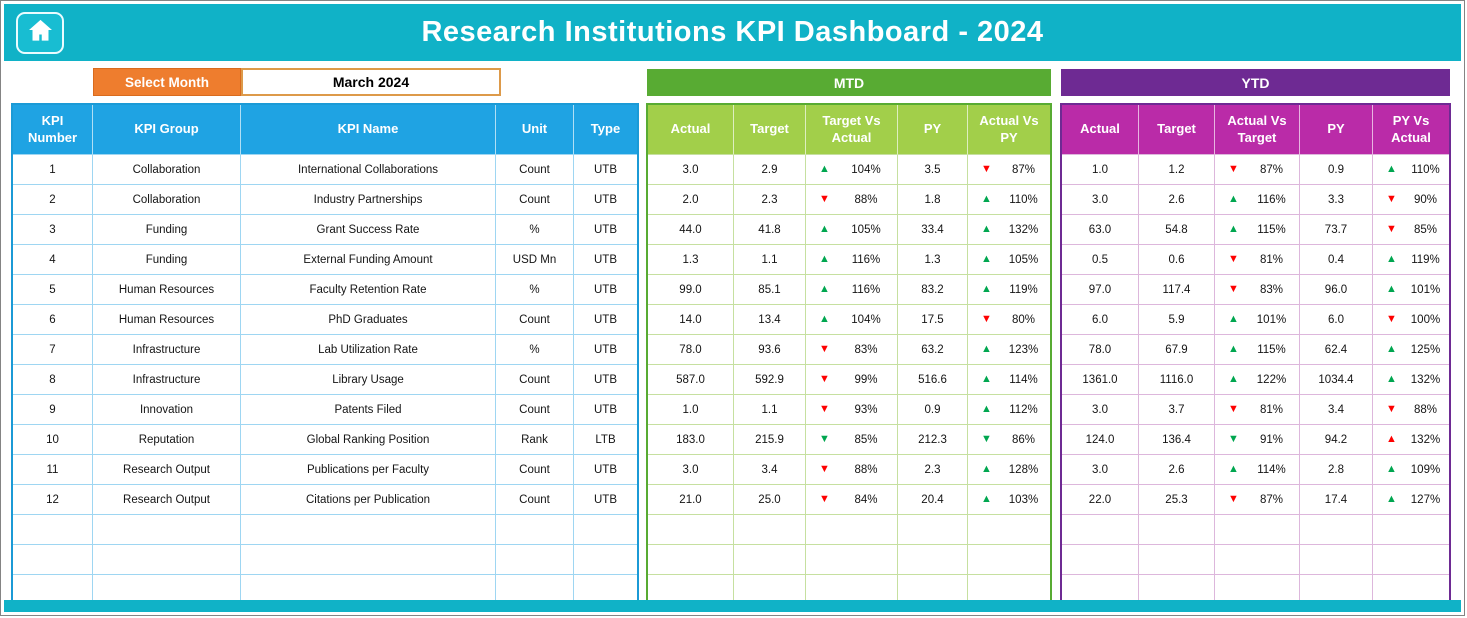 The width and height of the screenshot is (1467, 618). What do you see at coordinates (1336, 200) in the screenshot?
I see `ytd-py-cell: 3.3` at bounding box center [1336, 200].